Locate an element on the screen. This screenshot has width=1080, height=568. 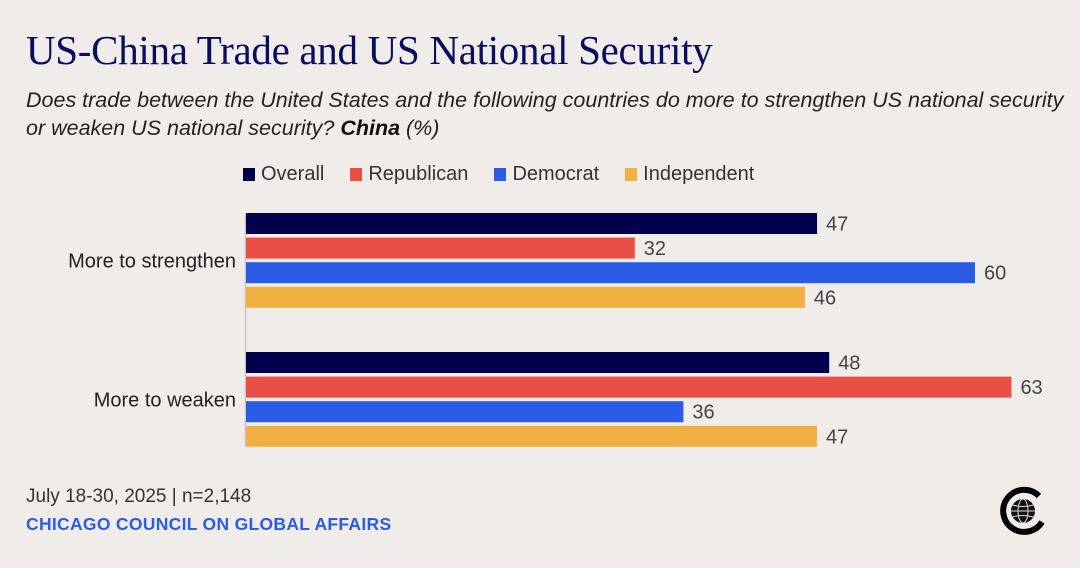
bar-more-to-weaken-republican is located at coordinates (629, 387).